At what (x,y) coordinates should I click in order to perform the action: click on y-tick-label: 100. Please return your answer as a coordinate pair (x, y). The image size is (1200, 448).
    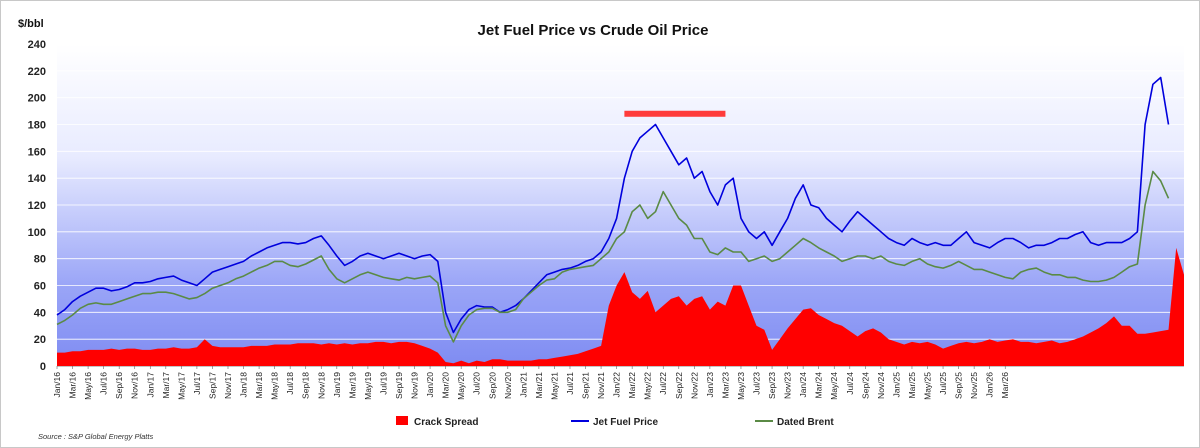
    Looking at the image, I should click on (37, 233).